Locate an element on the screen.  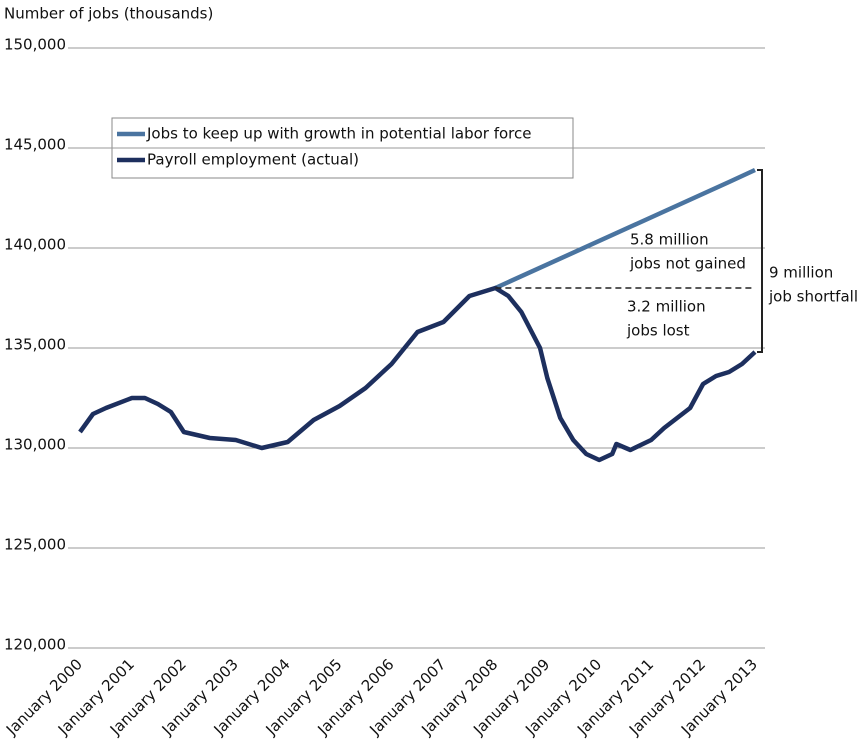
y-tick-label: 120,000 is located at coordinates (35, 645).